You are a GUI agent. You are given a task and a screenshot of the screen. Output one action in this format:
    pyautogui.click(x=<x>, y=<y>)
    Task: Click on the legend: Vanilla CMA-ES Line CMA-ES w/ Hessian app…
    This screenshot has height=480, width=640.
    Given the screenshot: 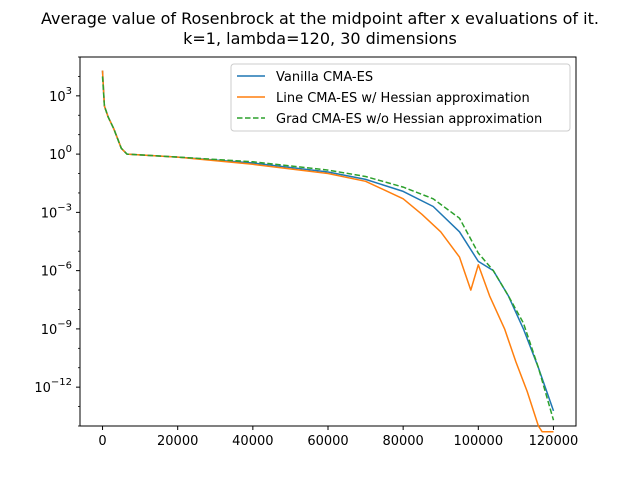 What is the action you would take?
    pyautogui.click(x=400, y=97)
    